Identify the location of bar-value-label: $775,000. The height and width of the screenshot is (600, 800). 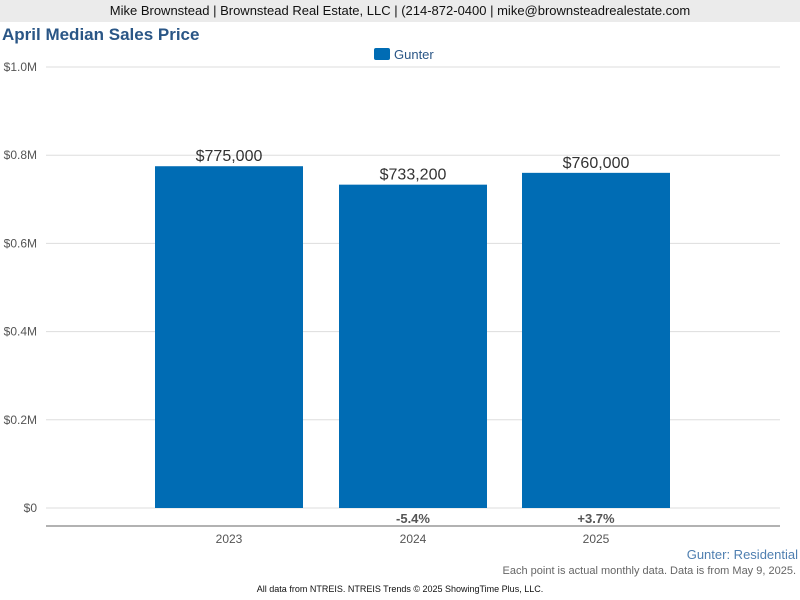
(229, 156).